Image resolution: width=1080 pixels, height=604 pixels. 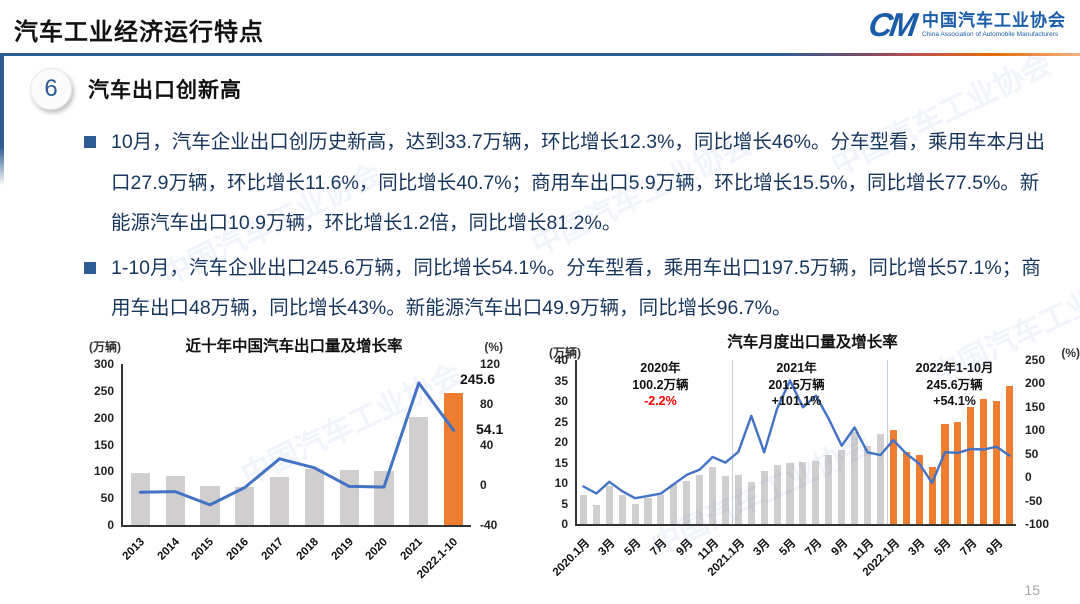 I want to click on plot-area: 245.6 54.1, so click(x=312, y=445).